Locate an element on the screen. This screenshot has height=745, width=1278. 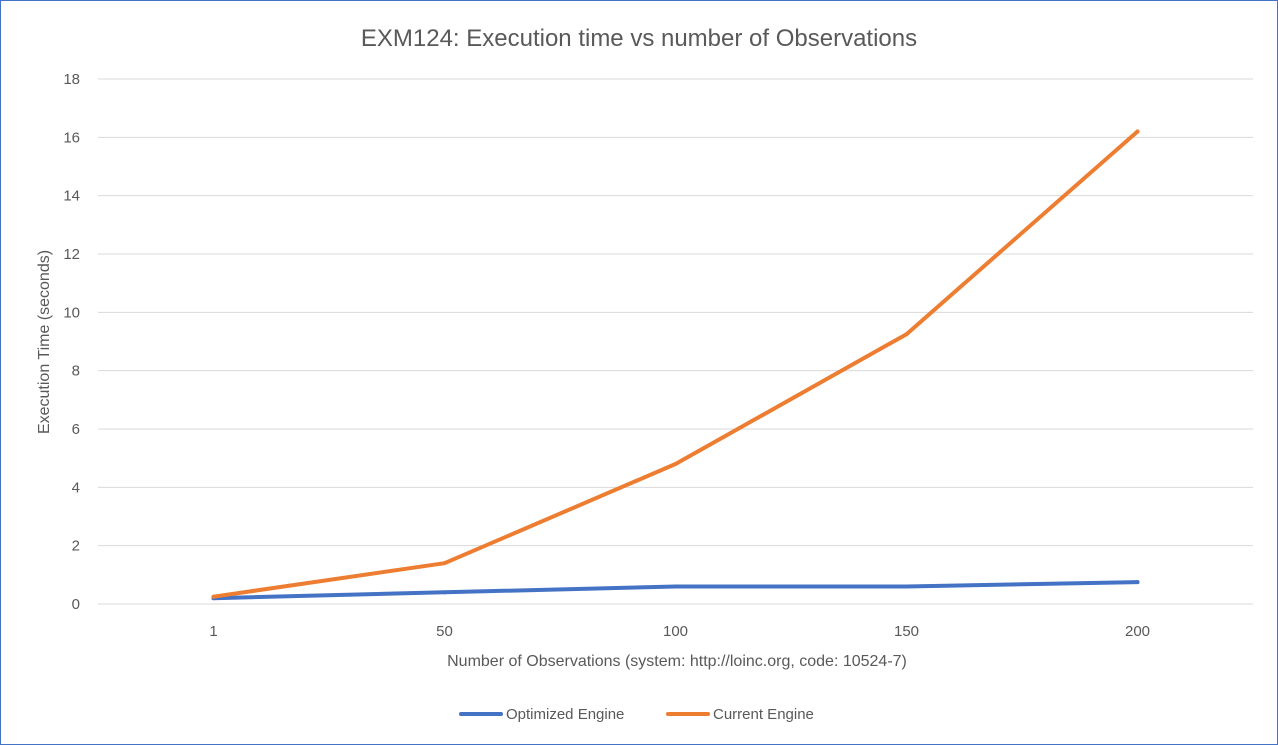
y-tick-label: 8 is located at coordinates (76, 371).